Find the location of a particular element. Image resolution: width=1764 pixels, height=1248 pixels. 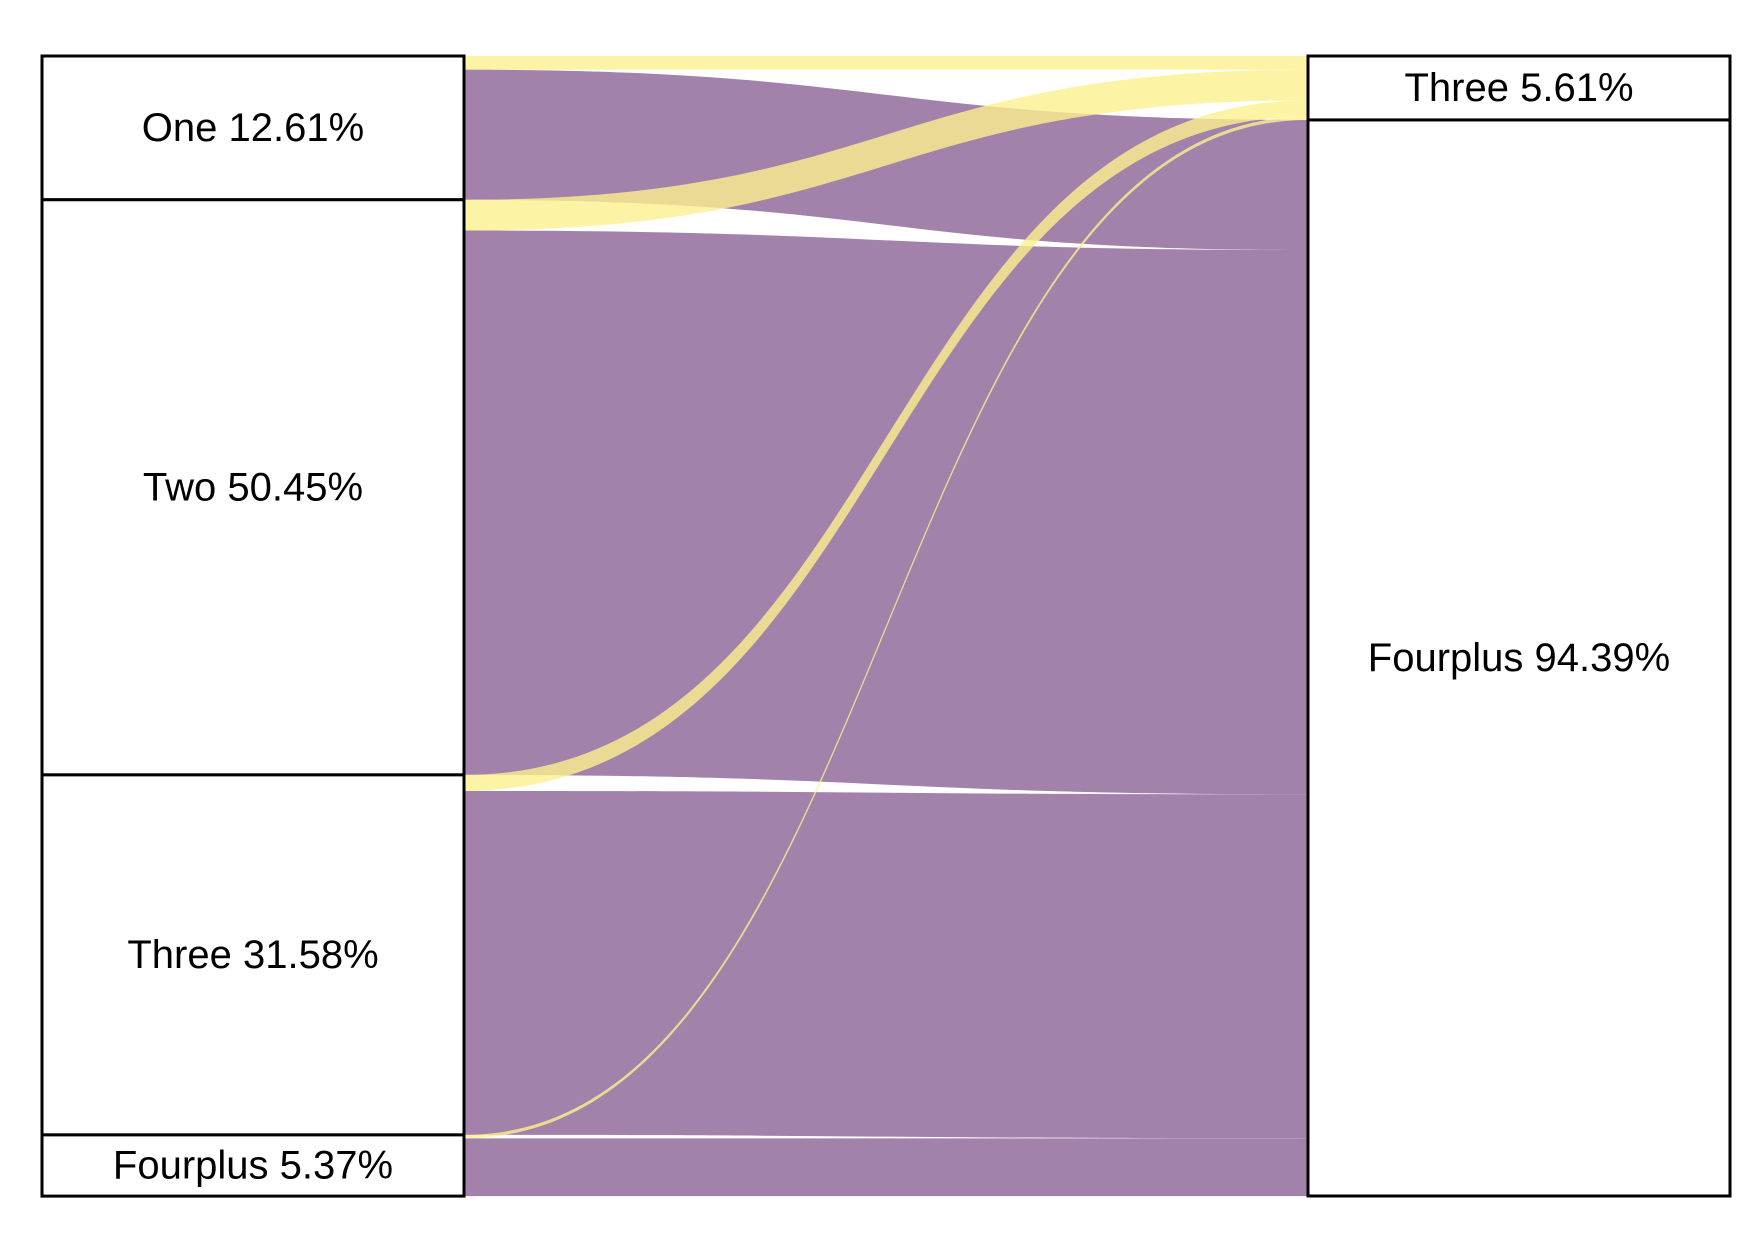

right-node-label-fourplus: Fourplus 94.39% is located at coordinates (1519, 658).